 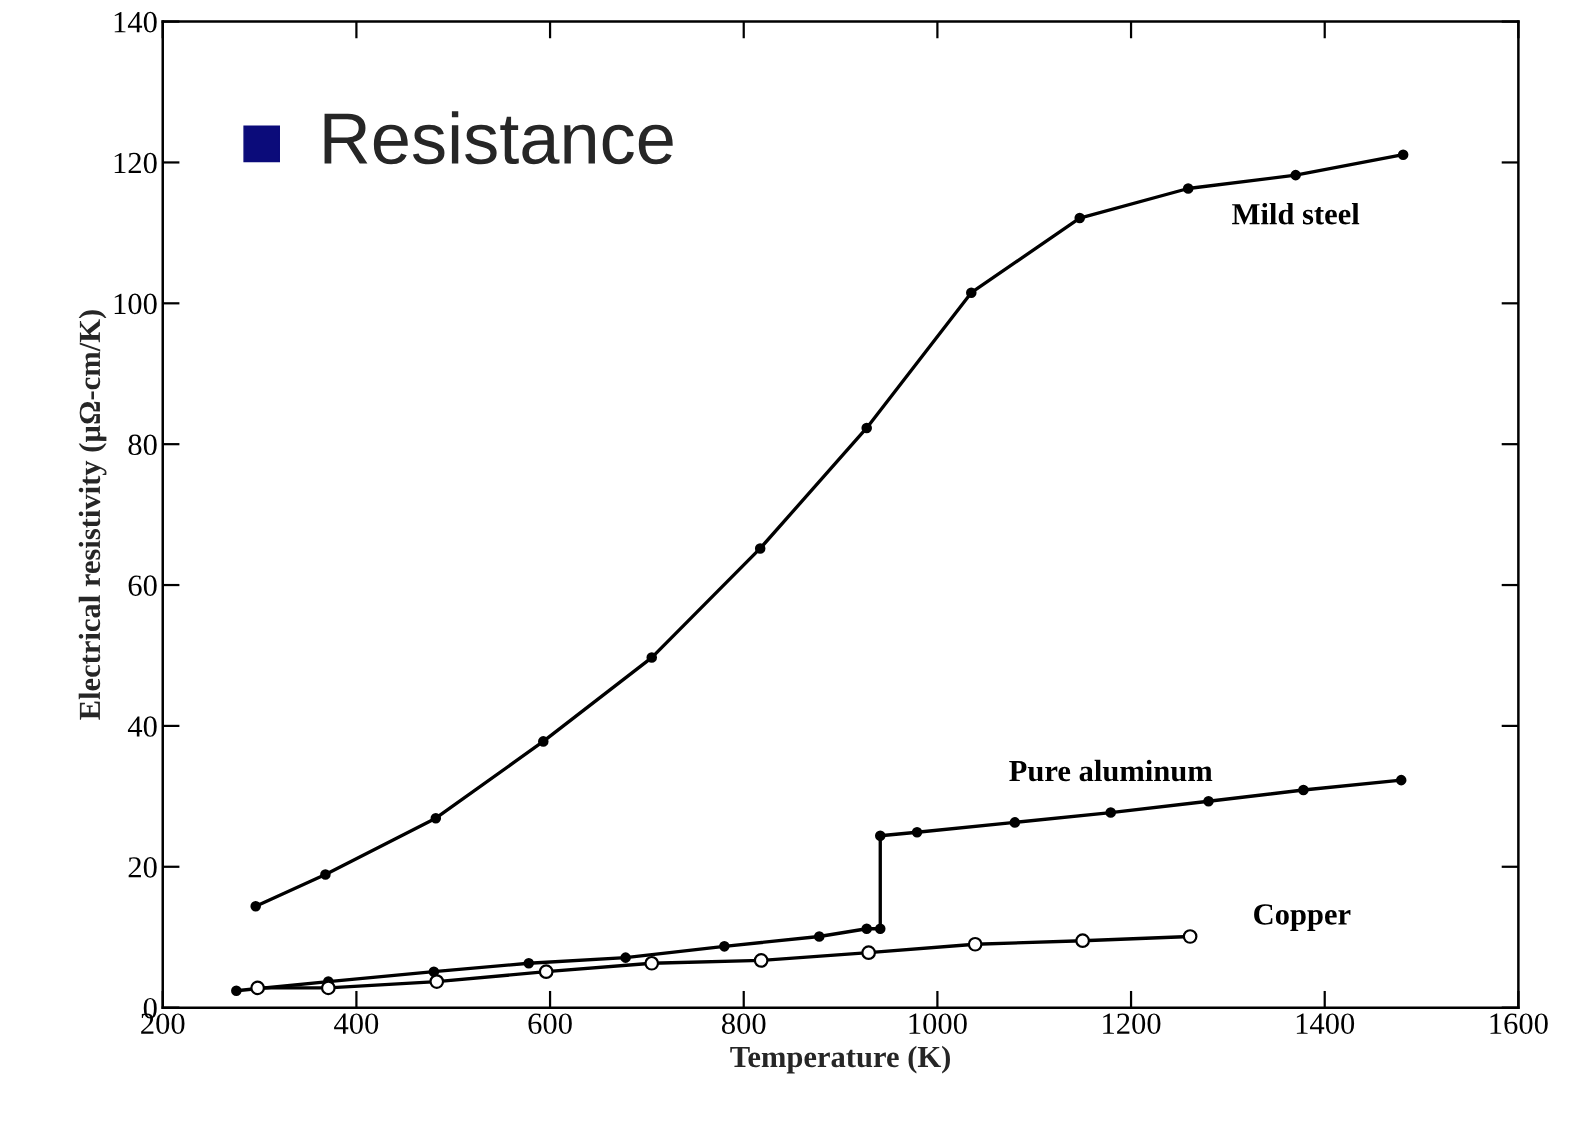 I want to click on x-tick-label: 400, so click(x=356, y=1023).